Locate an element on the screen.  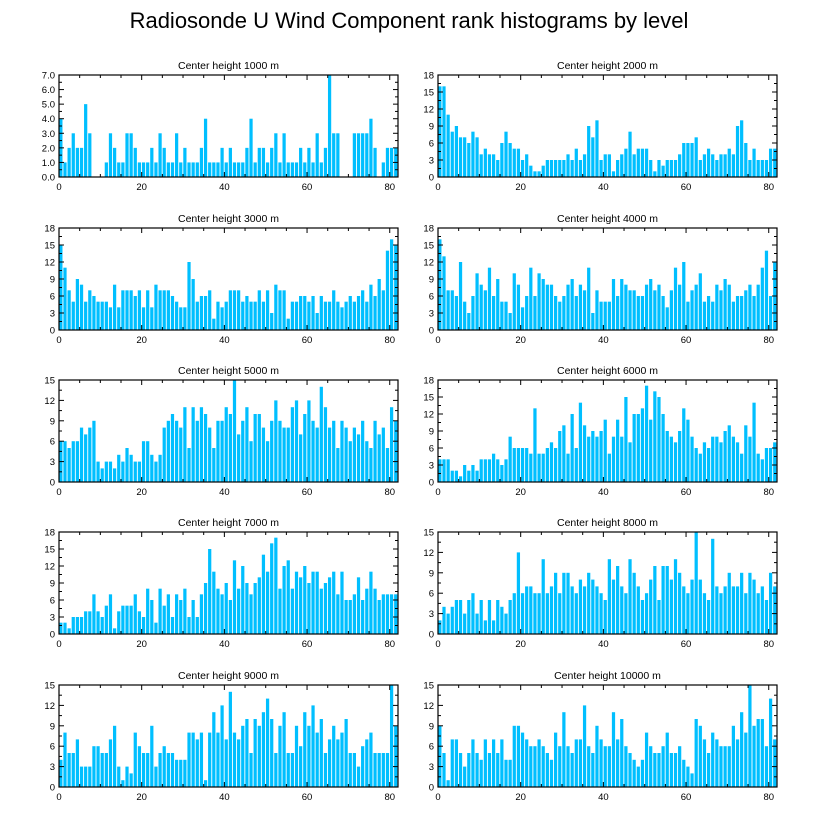
panel-title: Center height 3000 m is located at coordinates (228, 219).